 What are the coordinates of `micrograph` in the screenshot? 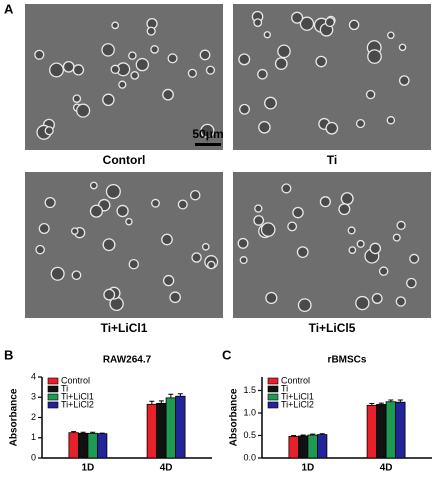 It's located at (332, 245).